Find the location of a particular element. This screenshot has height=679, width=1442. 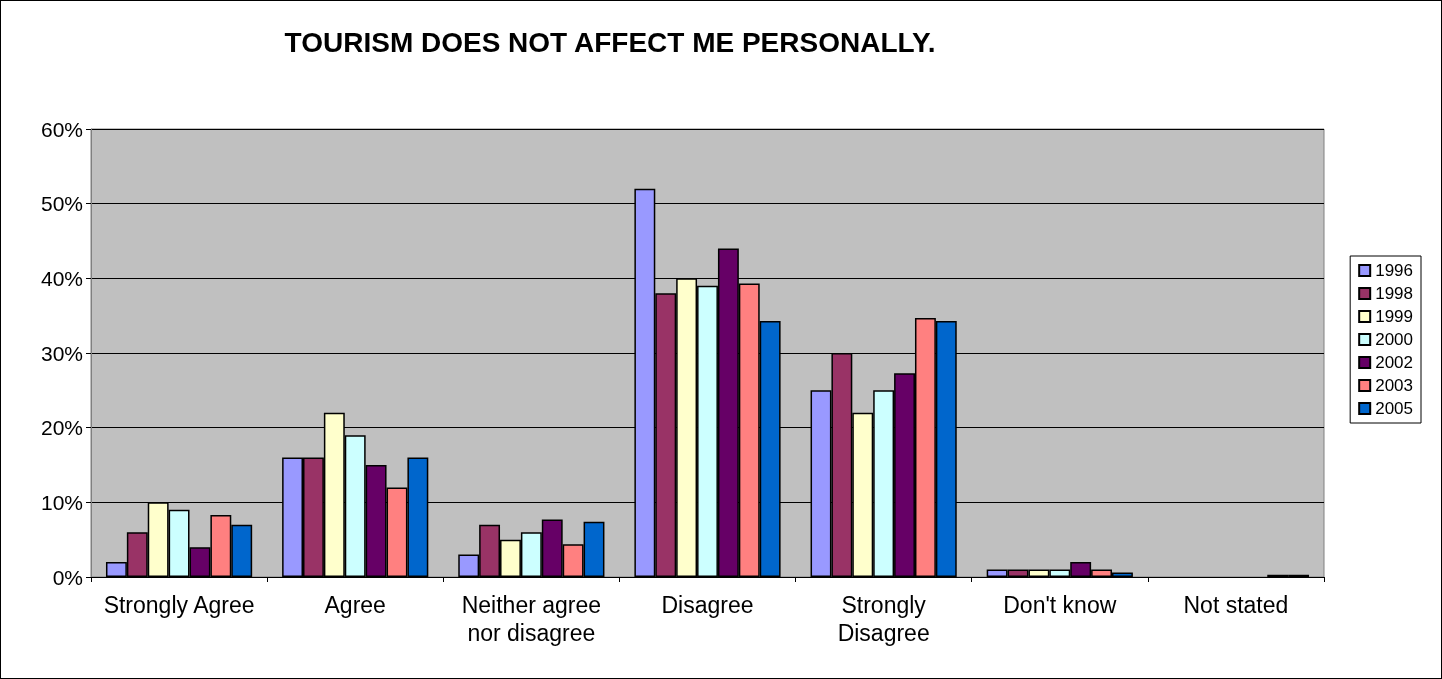

legend-label: 1996 is located at coordinates (1394, 270).